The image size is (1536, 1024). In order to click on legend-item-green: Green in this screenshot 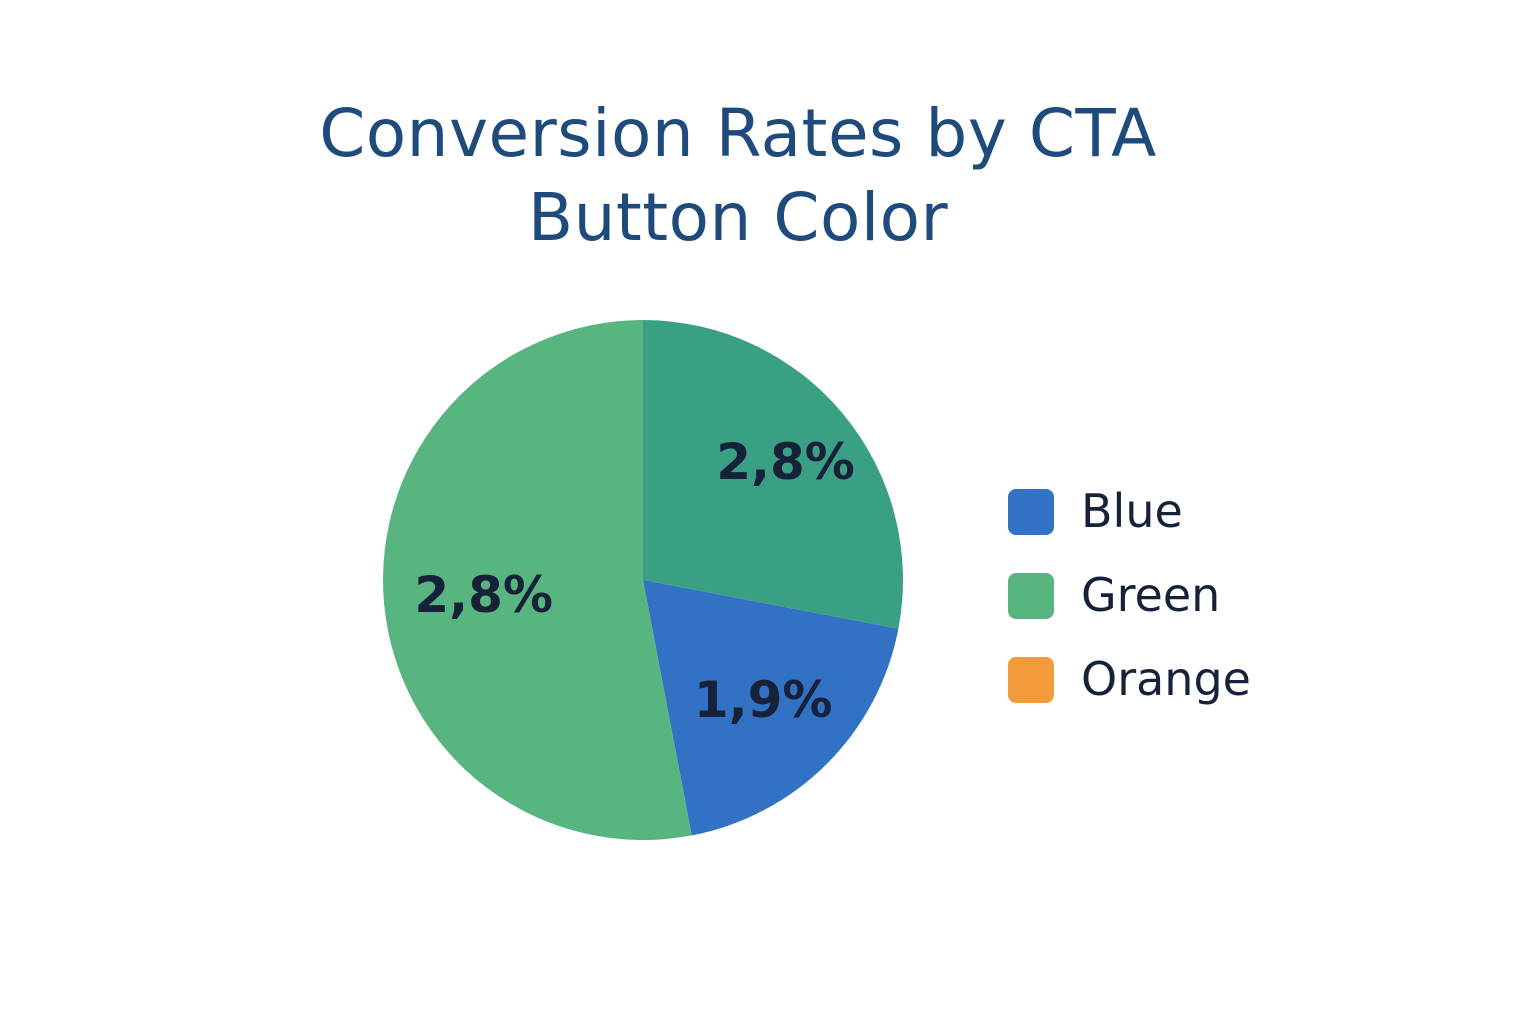, I will do `click(1129, 595)`.